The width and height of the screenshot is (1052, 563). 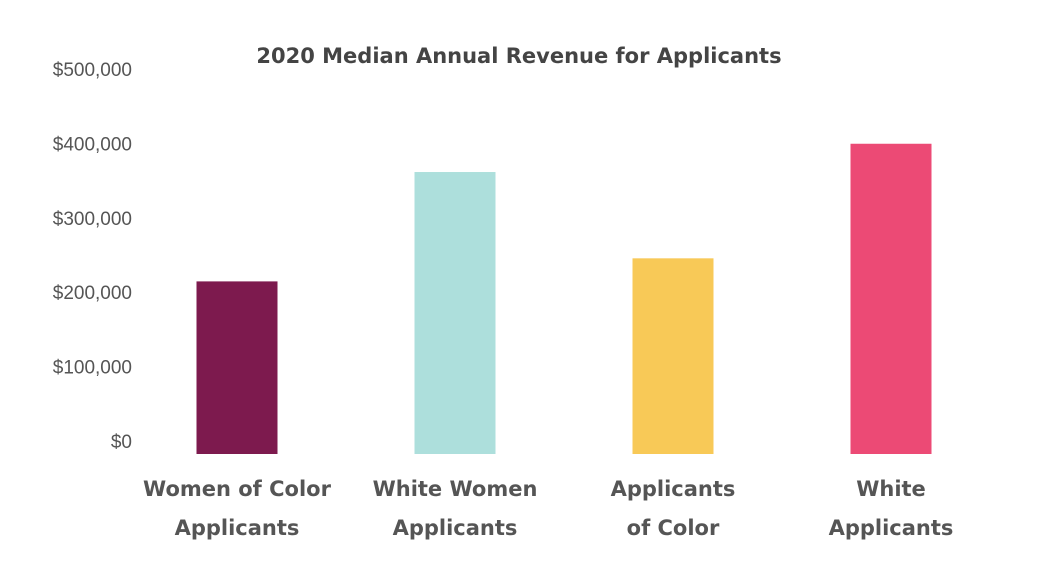 I want to click on x-tick-label: White, so click(x=891, y=489).